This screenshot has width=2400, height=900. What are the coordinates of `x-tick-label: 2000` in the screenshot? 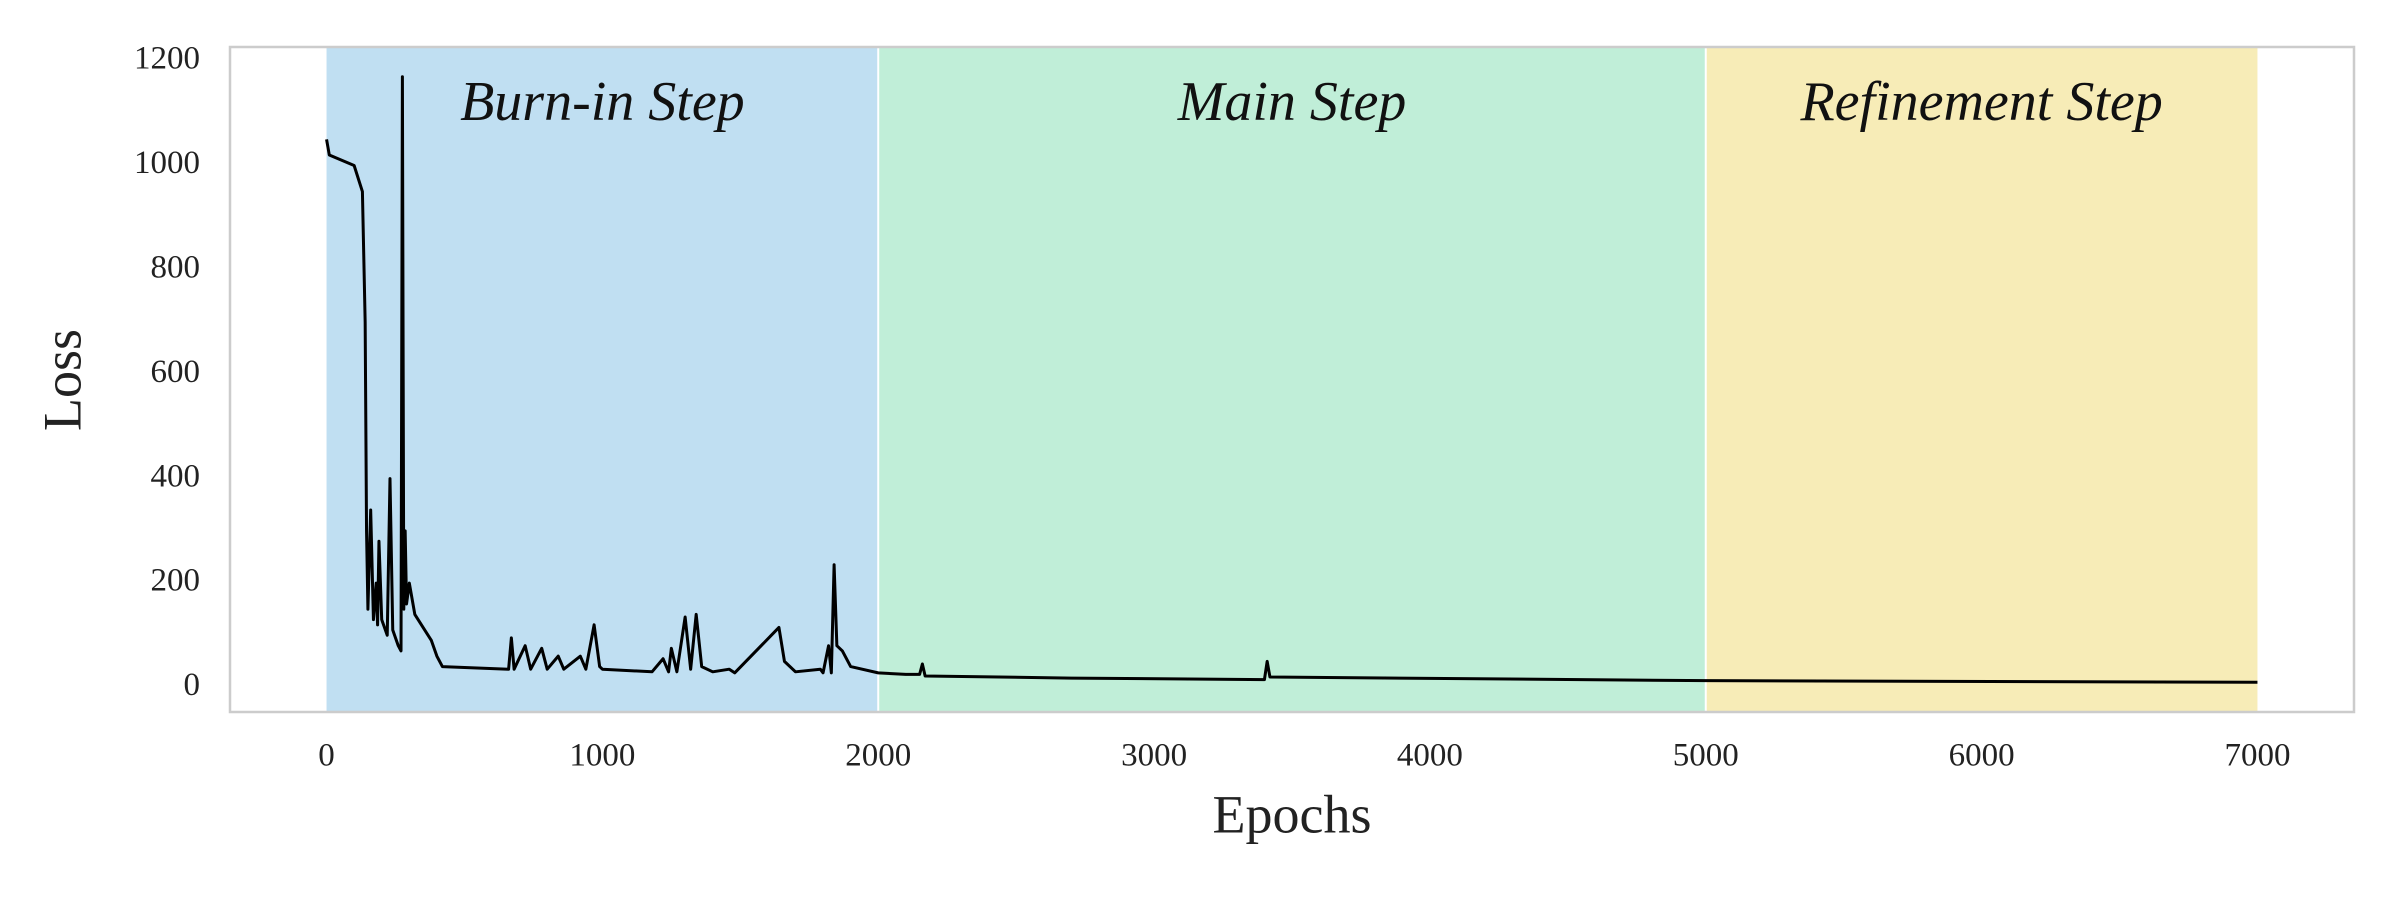 It's located at (878, 756).